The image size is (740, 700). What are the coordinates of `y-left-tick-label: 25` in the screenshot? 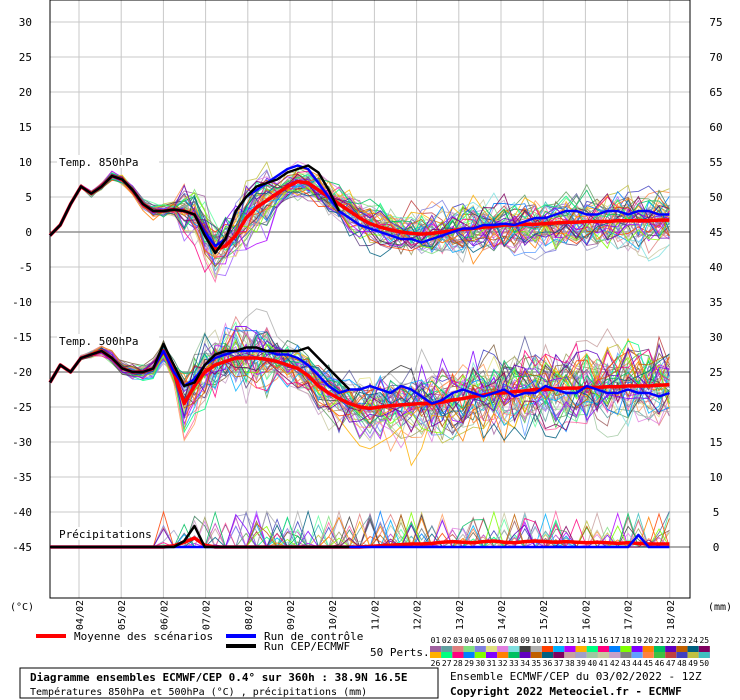 It's located at (25, 57).